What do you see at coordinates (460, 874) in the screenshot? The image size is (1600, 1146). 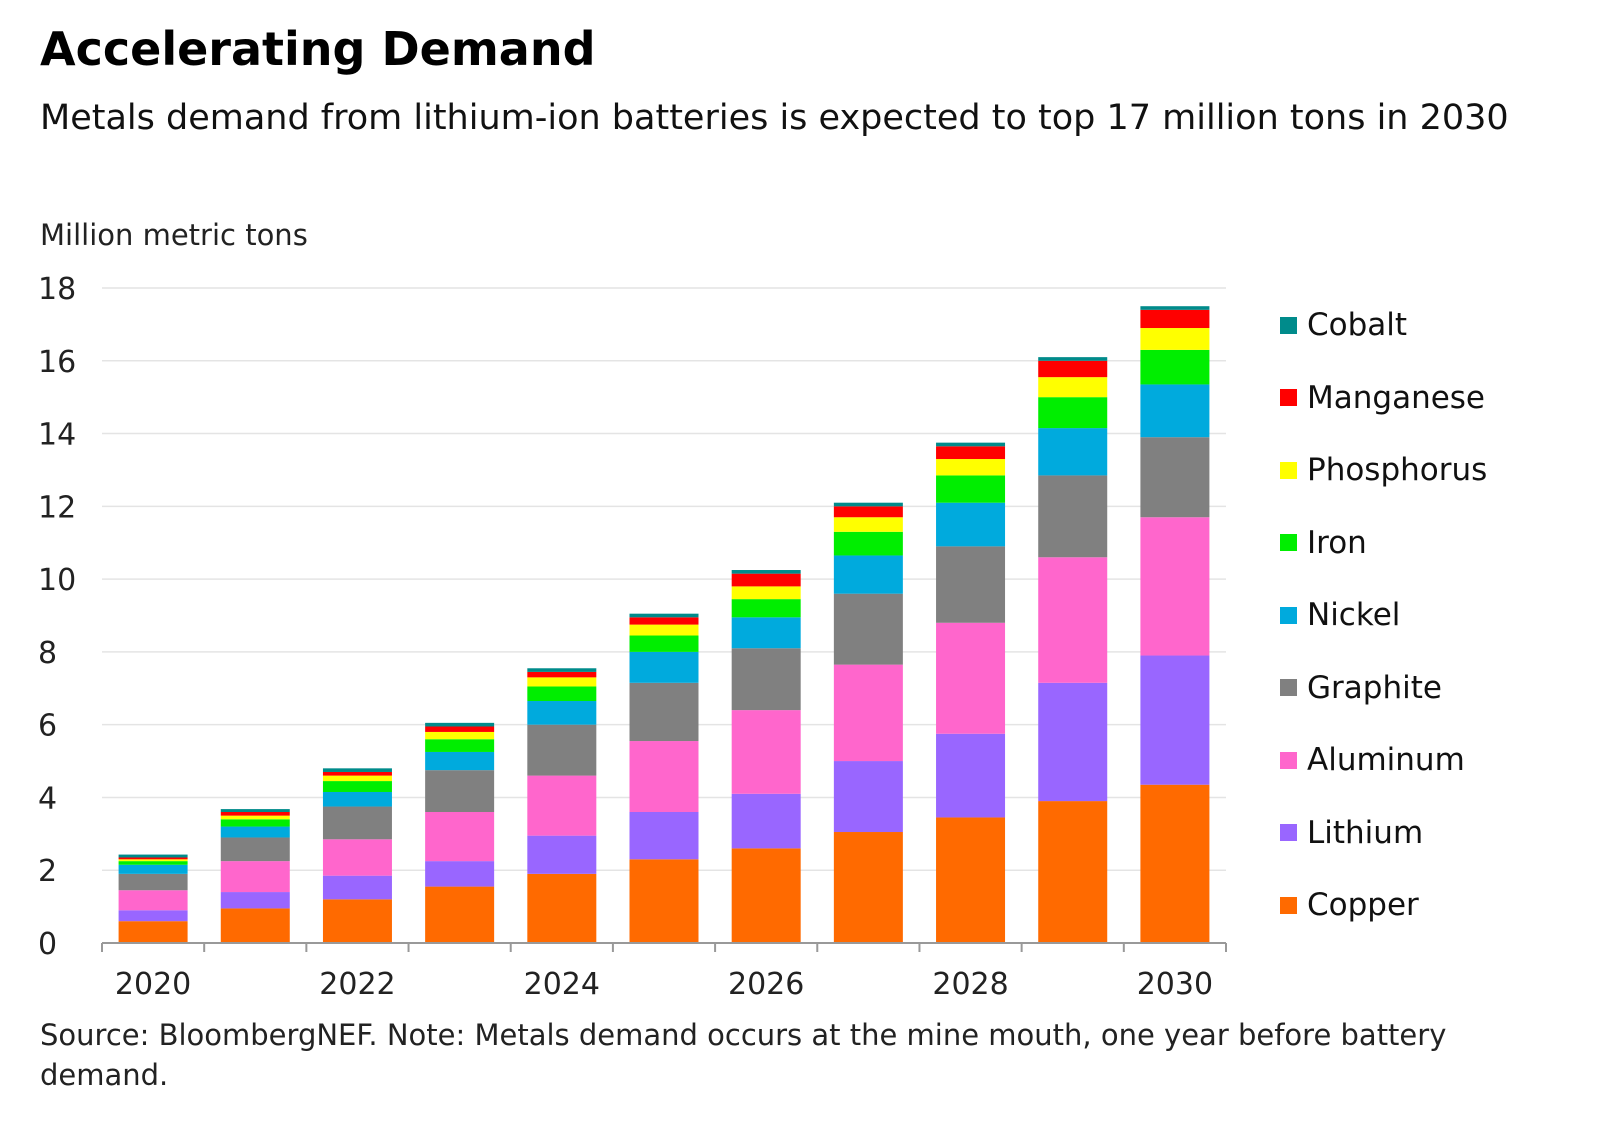 I see `bar-segment-lithium-2023` at bounding box center [460, 874].